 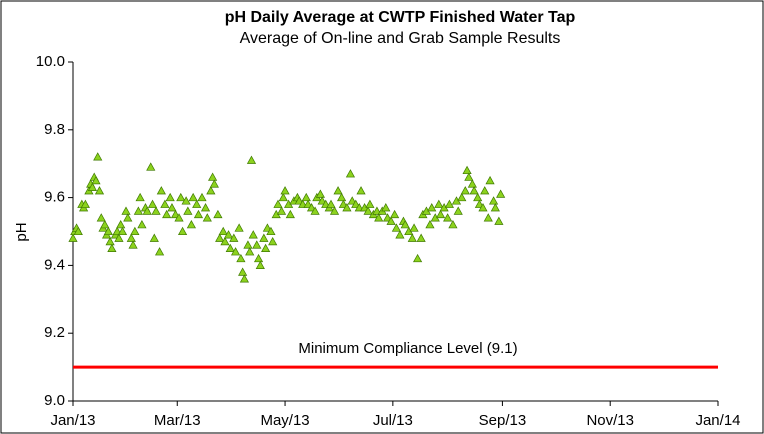 I want to click on y-tick-label: 9.4, so click(x=54, y=264).